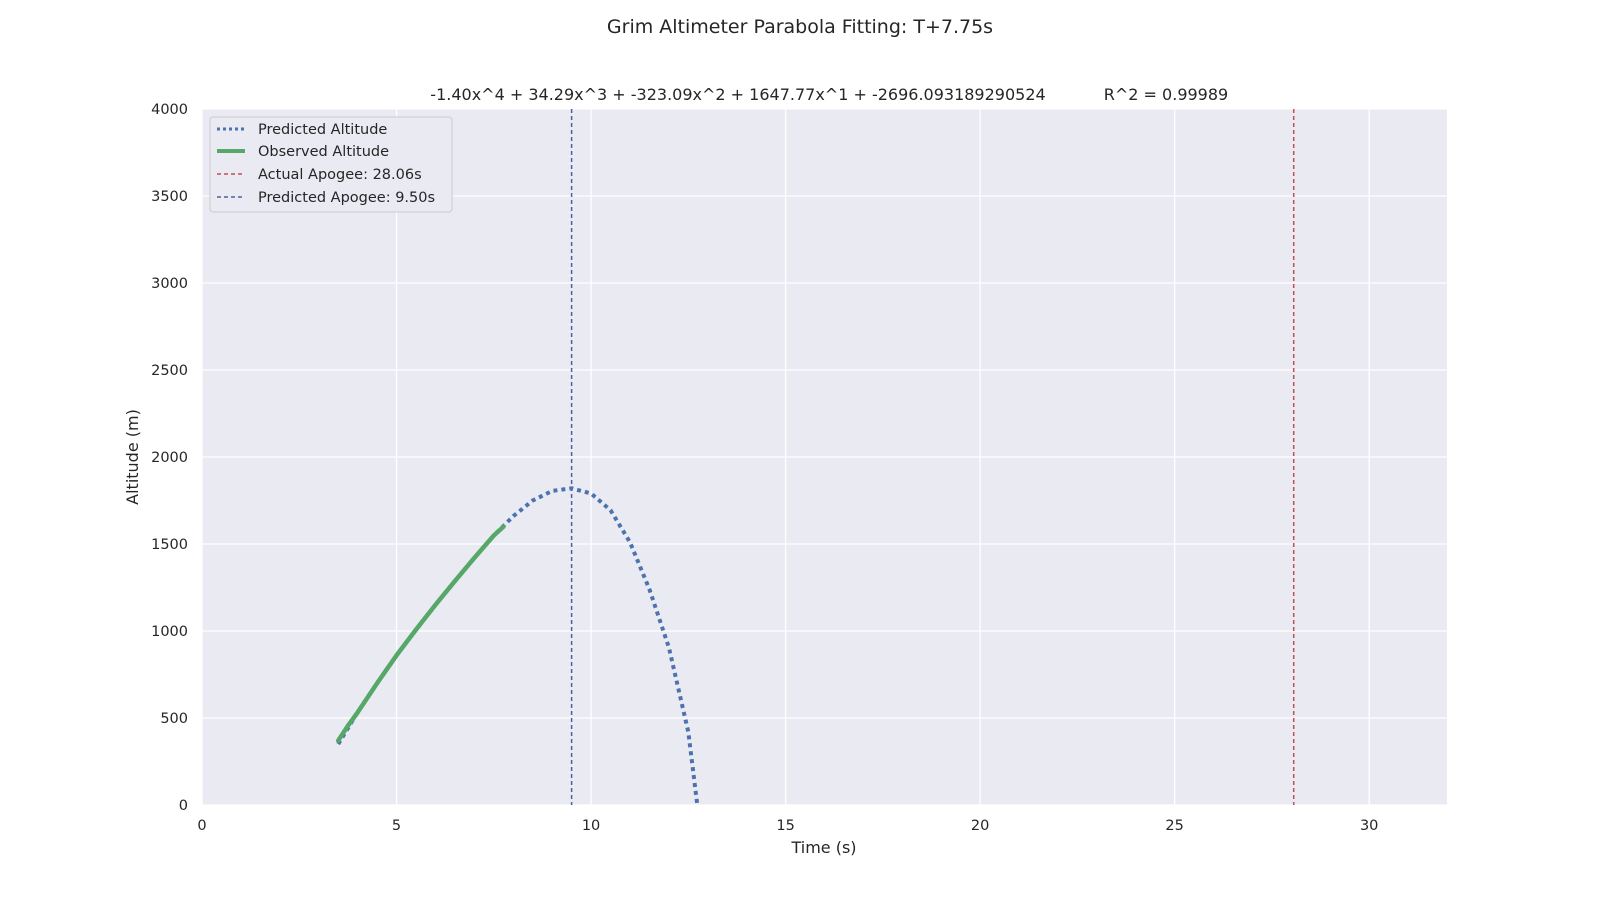  Describe the element at coordinates (980, 826) in the screenshot. I see `x-tick-label: 20` at that location.